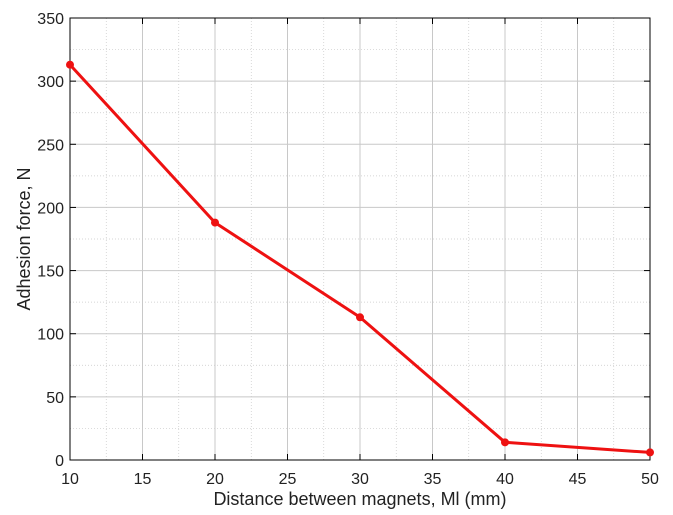  What do you see at coordinates (578, 479) in the screenshot?
I see `x-tick-label: 45` at bounding box center [578, 479].